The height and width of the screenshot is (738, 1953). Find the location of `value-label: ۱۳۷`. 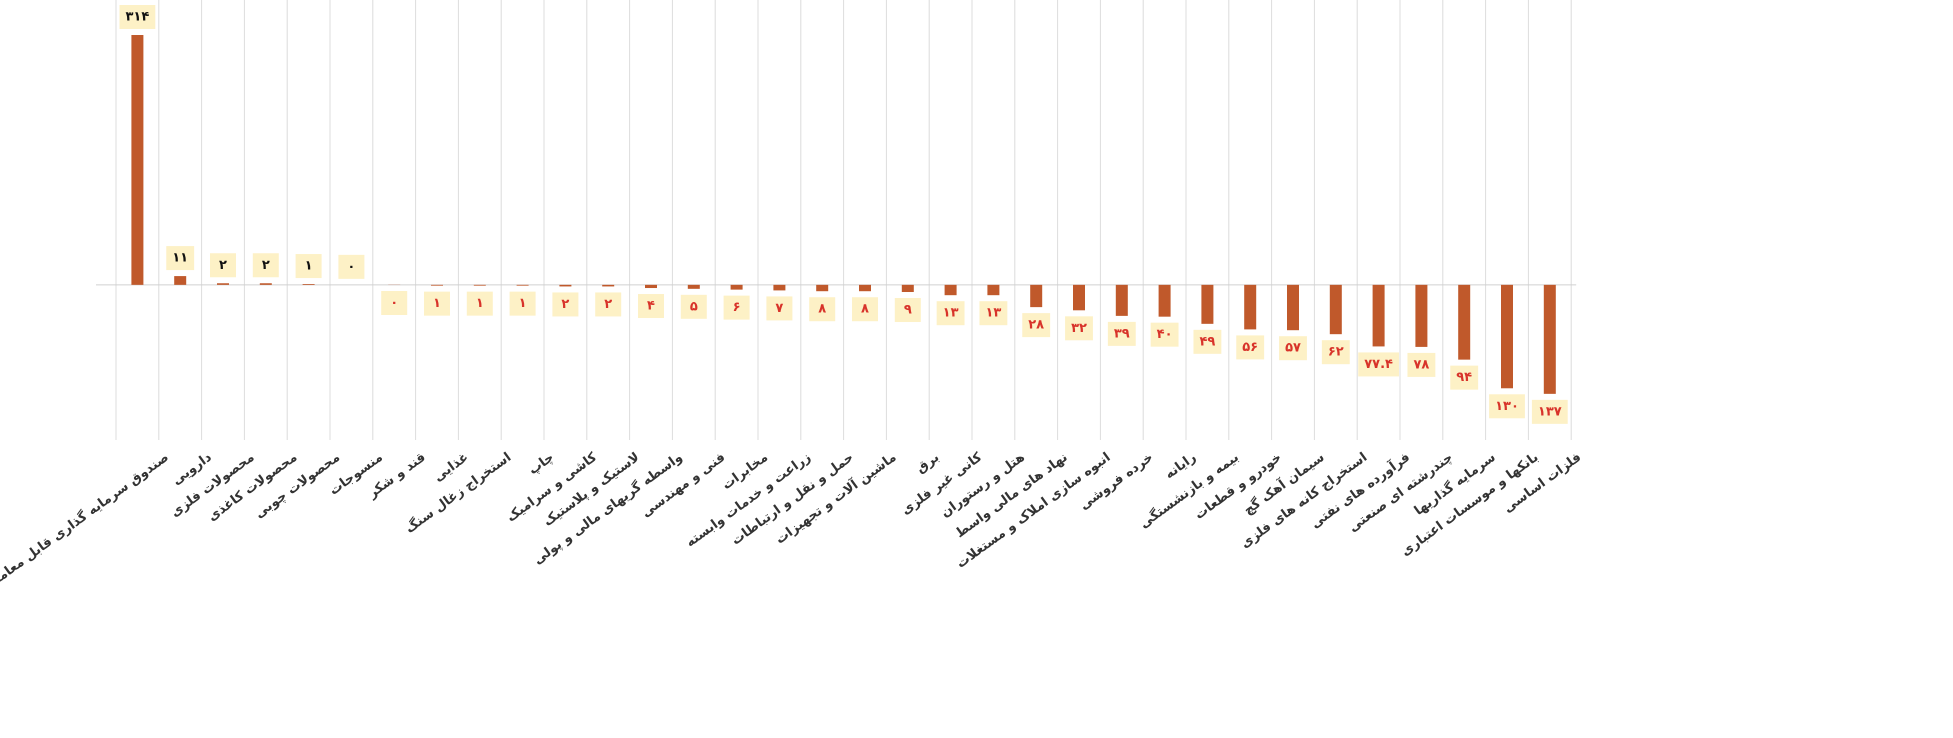

value-label: ۱۳۷ is located at coordinates (1549, 411).